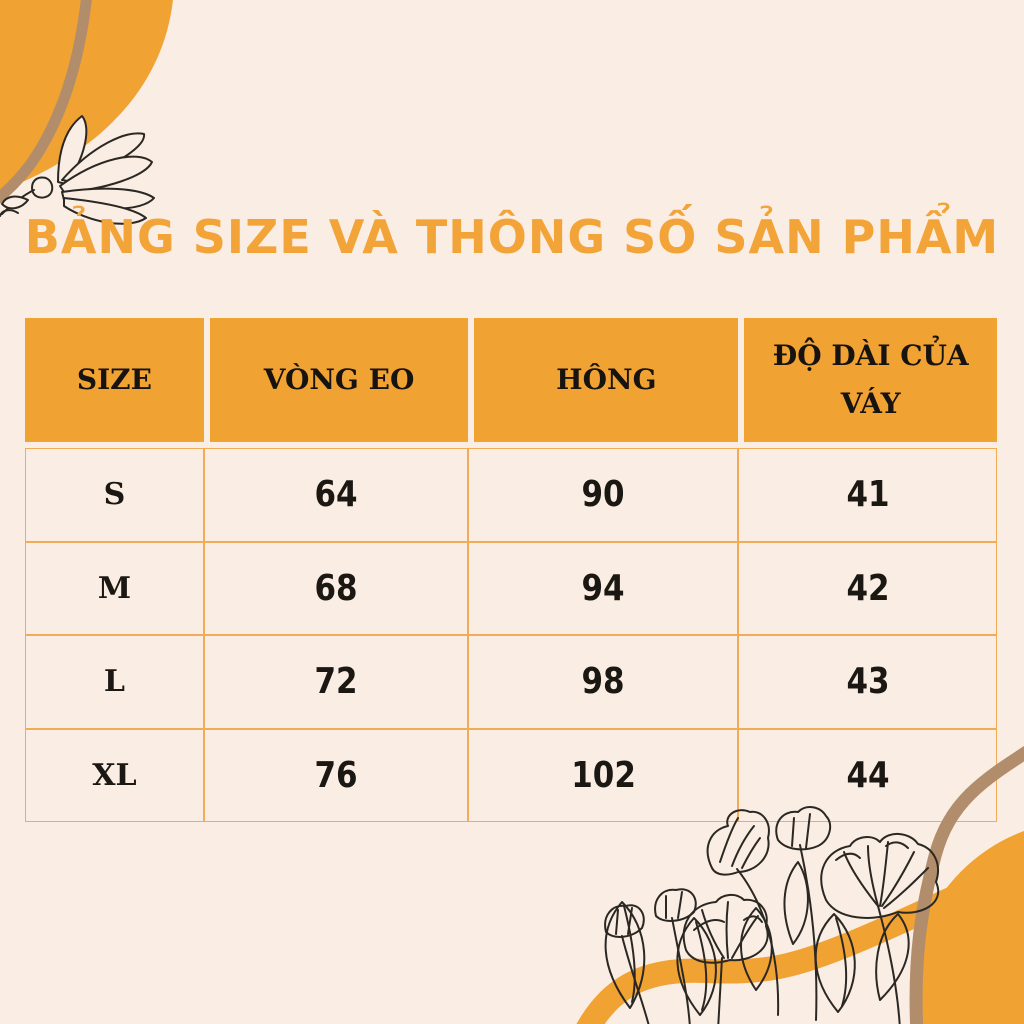  I want to click on value: 72, so click(336, 682).